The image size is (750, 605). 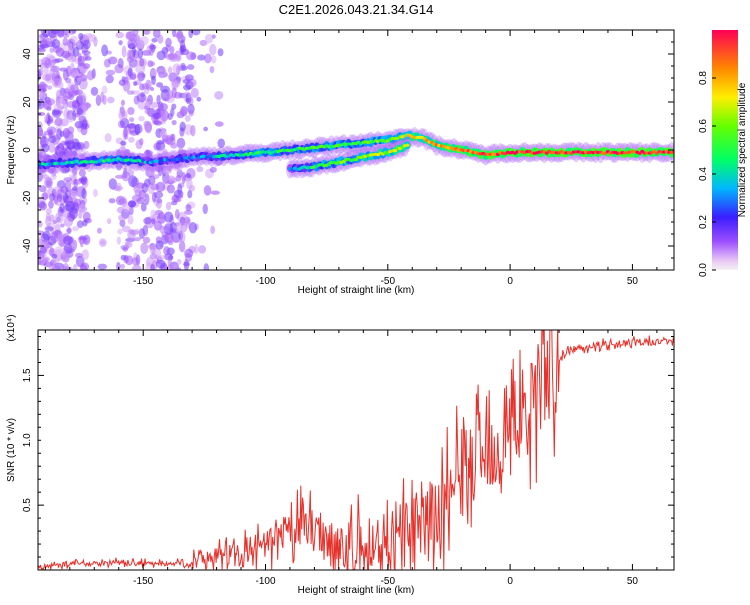 What do you see at coordinates (725, 150) in the screenshot?
I see `colorbar-gradient` at bounding box center [725, 150].